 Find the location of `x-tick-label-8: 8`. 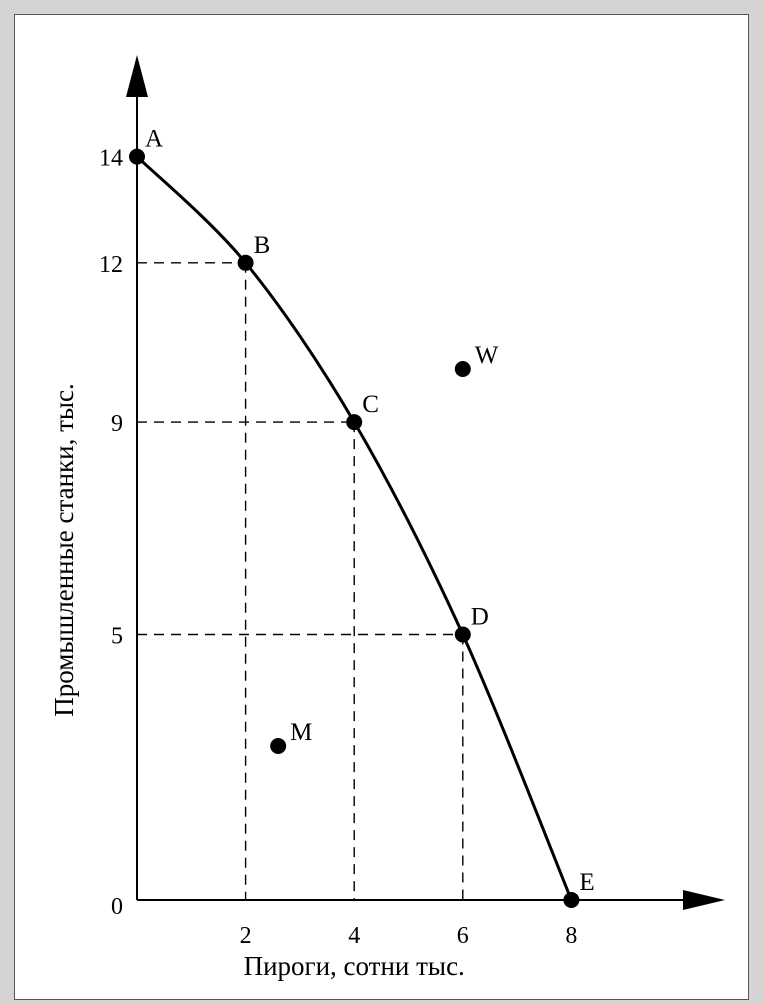

x-tick-label-8: 8 is located at coordinates (571, 936).